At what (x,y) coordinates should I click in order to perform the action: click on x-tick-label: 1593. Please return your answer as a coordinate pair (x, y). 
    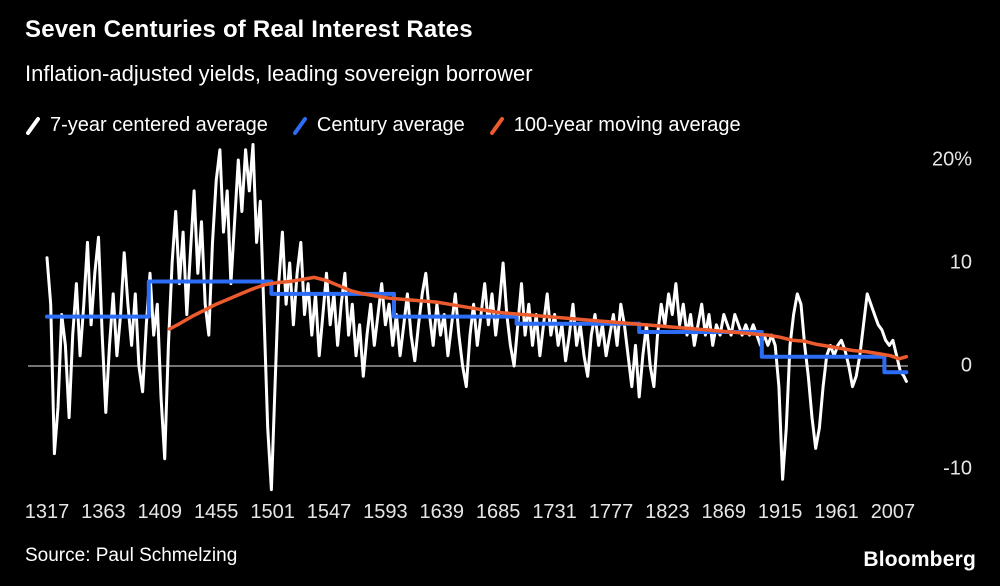
    Looking at the image, I should click on (385, 512).